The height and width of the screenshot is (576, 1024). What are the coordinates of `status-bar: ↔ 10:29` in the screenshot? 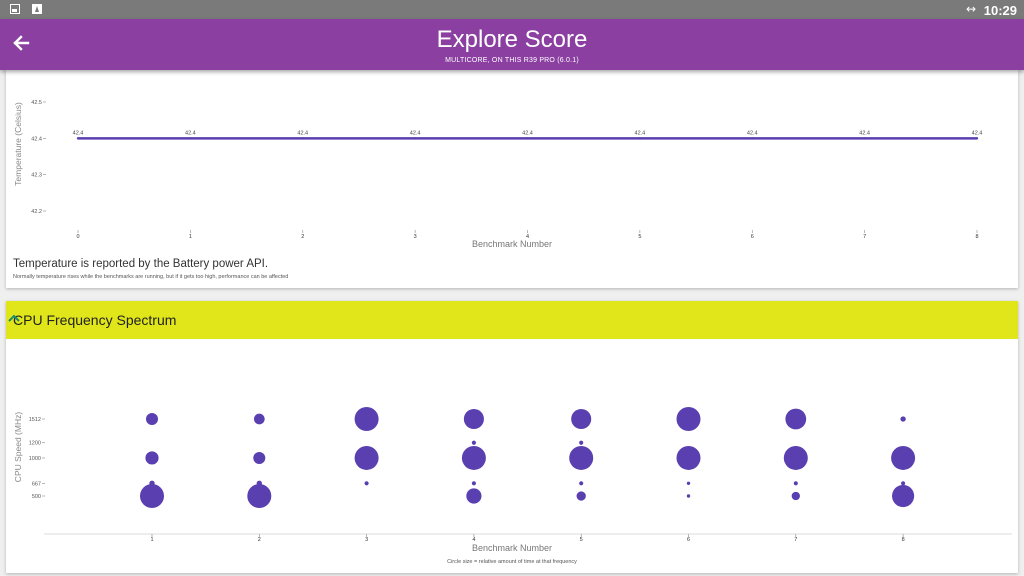 It's located at (512, 9).